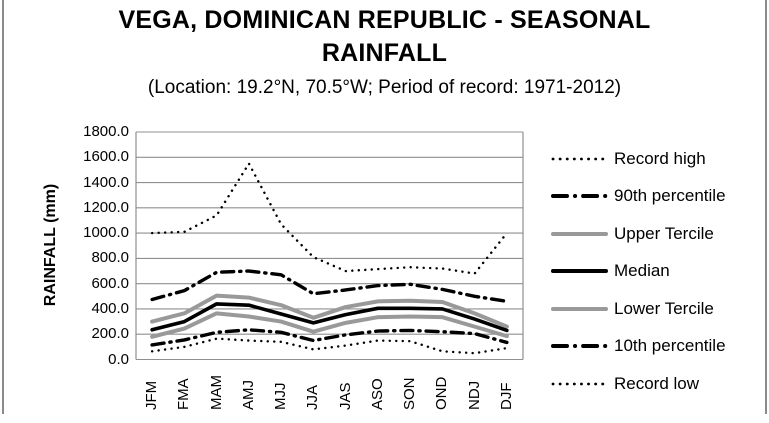 The height and width of the screenshot is (423, 769). I want to click on legend-marker-upper-tercile-icon, so click(579, 233).